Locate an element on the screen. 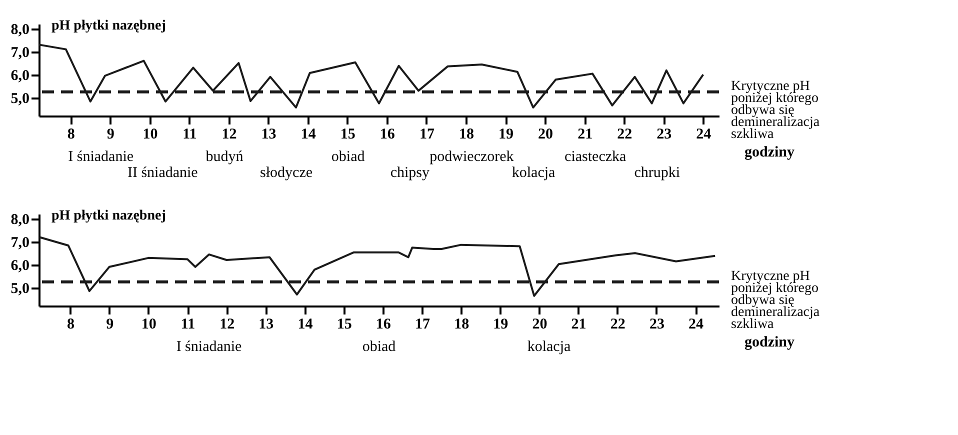 The width and height of the screenshot is (958, 435). text: podwieczorek is located at coordinates (472, 157).